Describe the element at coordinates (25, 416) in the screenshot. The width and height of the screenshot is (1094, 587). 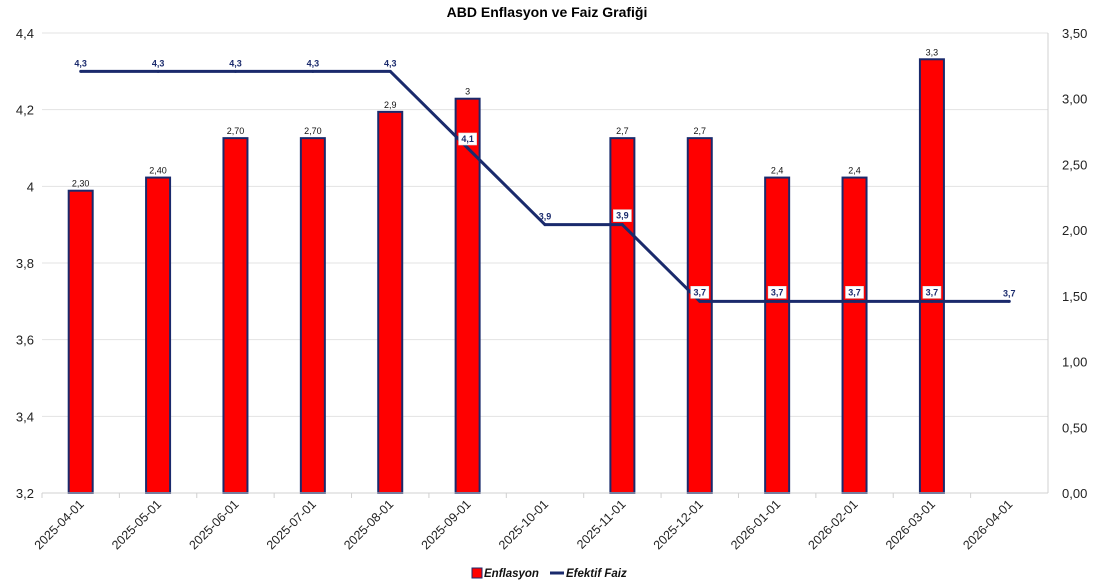
I see `left-axis-tick-label: 3,4` at that location.